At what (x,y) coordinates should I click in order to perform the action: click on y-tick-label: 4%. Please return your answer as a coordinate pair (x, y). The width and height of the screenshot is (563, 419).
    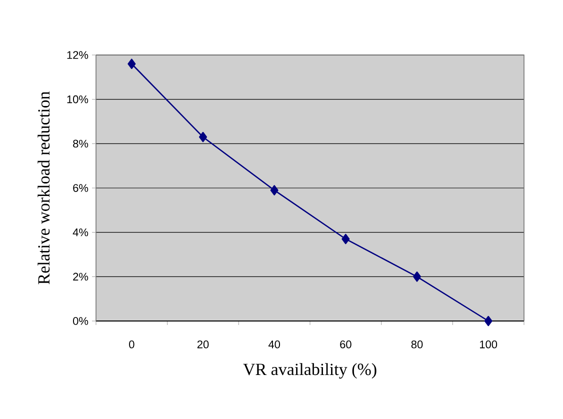
    Looking at the image, I should click on (80, 232).